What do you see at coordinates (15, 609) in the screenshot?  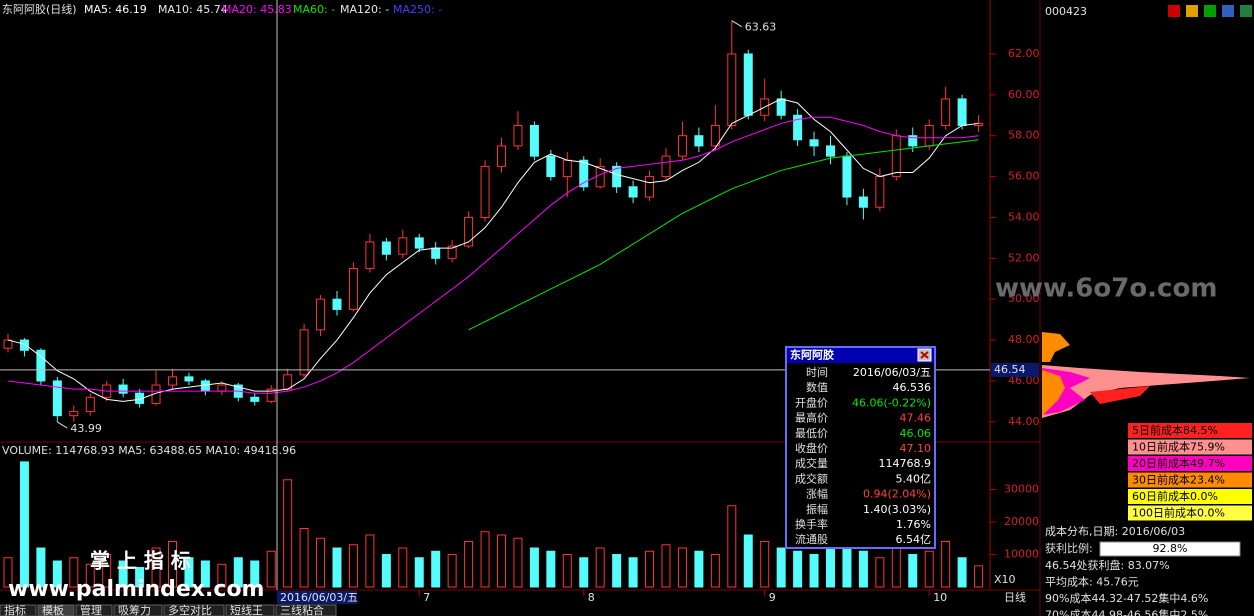 I see `tab-label: 指标` at bounding box center [15, 609].